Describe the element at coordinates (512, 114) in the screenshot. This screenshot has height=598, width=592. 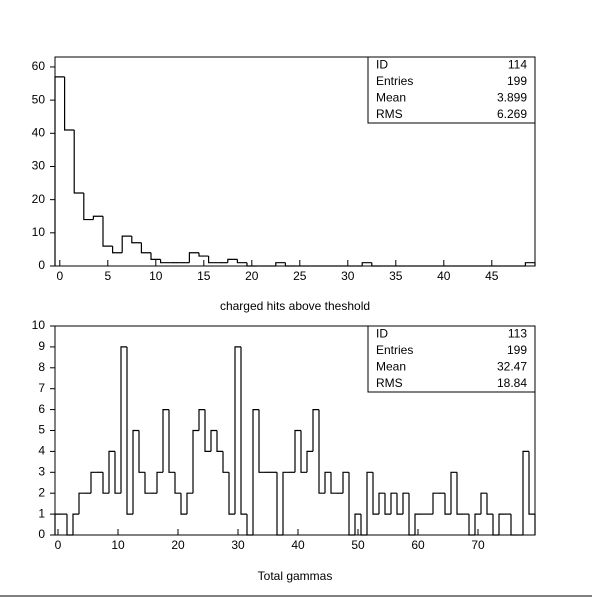
I see `stats-value: 6.269` at that location.